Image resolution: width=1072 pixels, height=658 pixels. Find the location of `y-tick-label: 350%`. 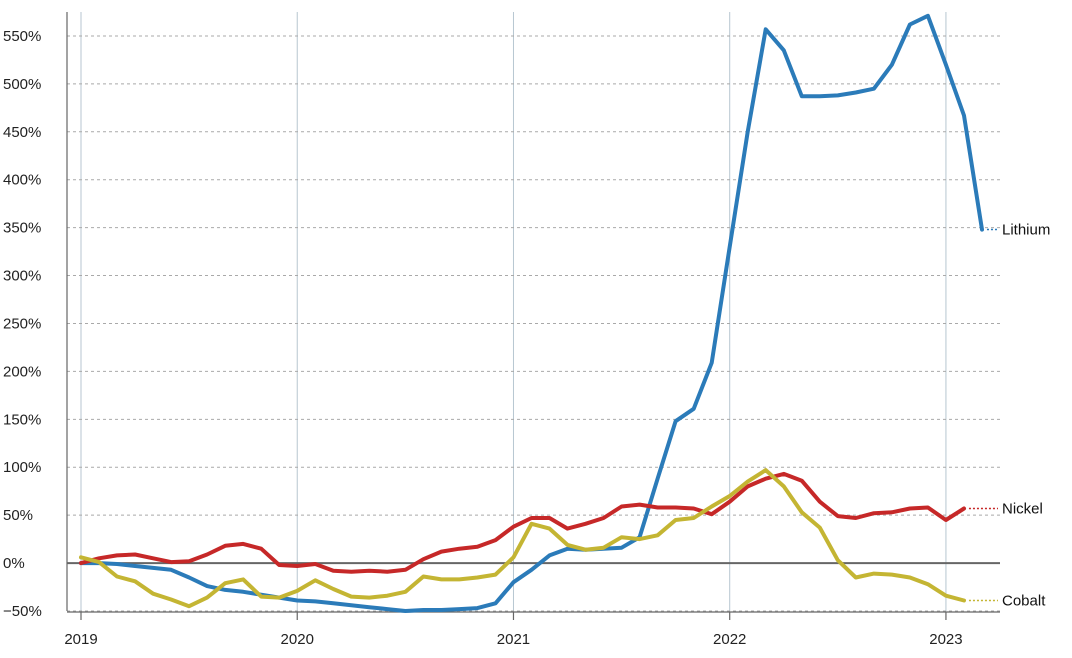

y-tick-label: 350% is located at coordinates (22, 228).